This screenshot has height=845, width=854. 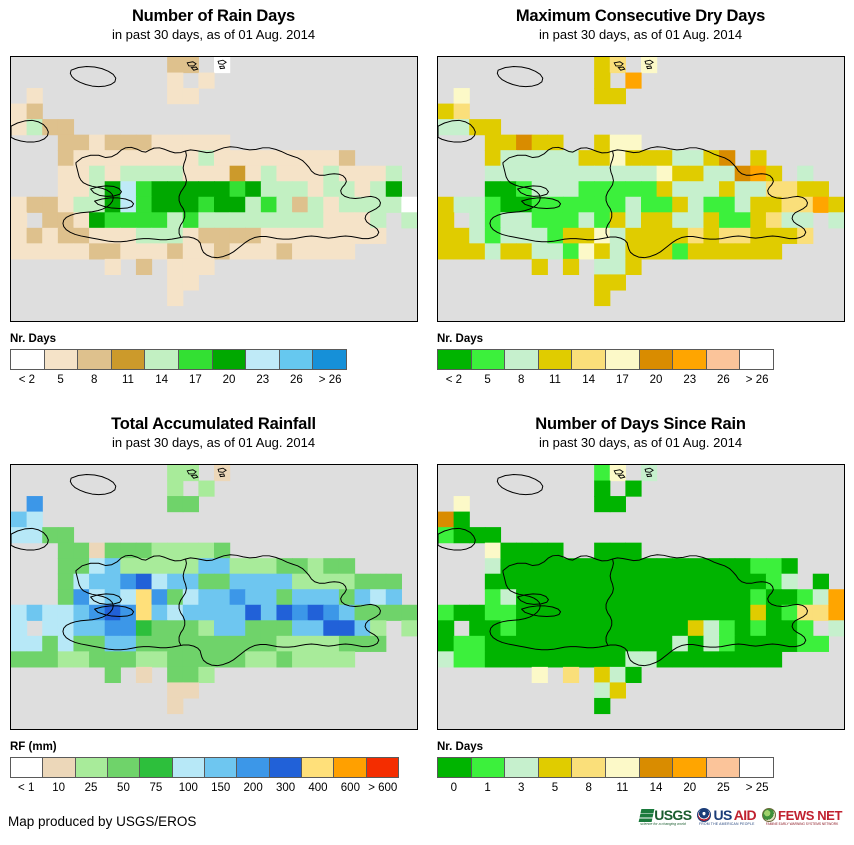 What do you see at coordinates (673, 814) in the screenshot?
I see `usgs-wordmark: USGS` at bounding box center [673, 814].